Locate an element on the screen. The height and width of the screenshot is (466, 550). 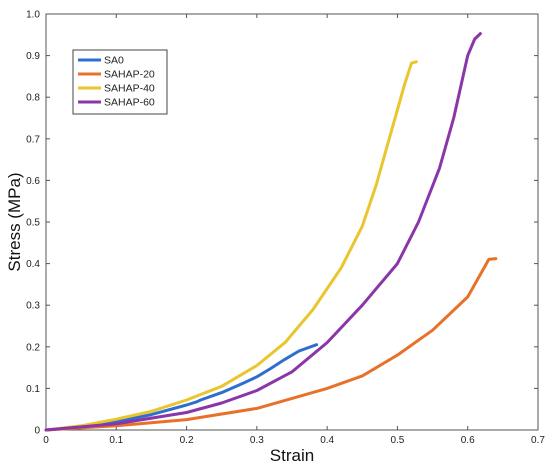
x-tick-label: 0.2 is located at coordinates (187, 440).